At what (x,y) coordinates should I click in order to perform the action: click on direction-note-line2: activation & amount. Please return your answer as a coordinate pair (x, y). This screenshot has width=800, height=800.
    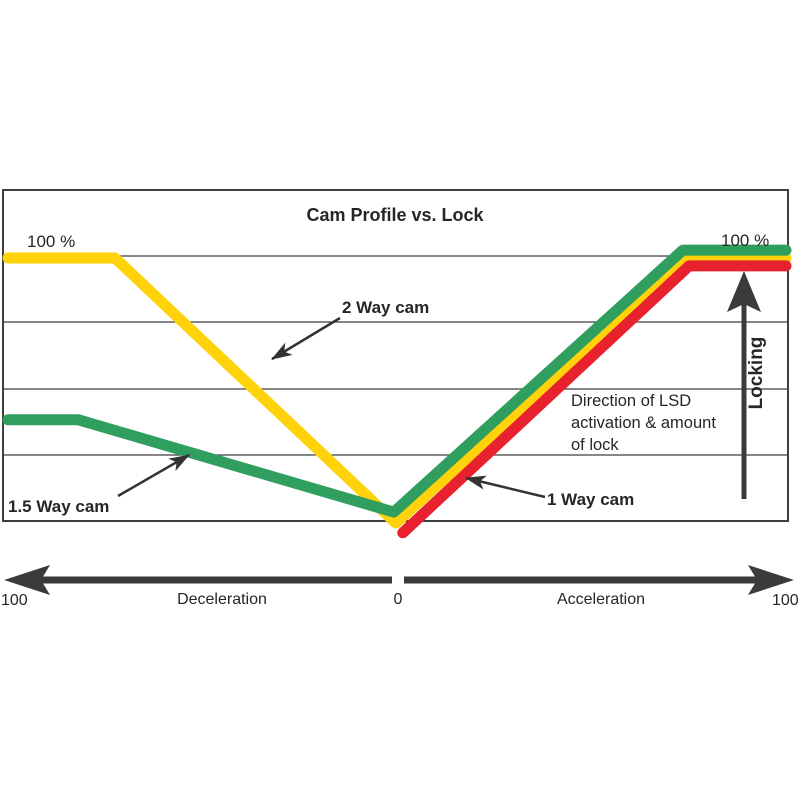
    Looking at the image, I should click on (643, 423).